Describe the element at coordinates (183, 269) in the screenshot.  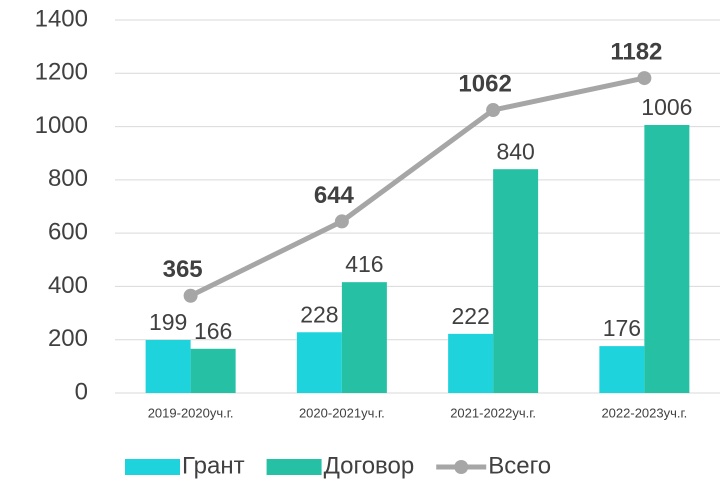
I see `data-label: 365` at that location.